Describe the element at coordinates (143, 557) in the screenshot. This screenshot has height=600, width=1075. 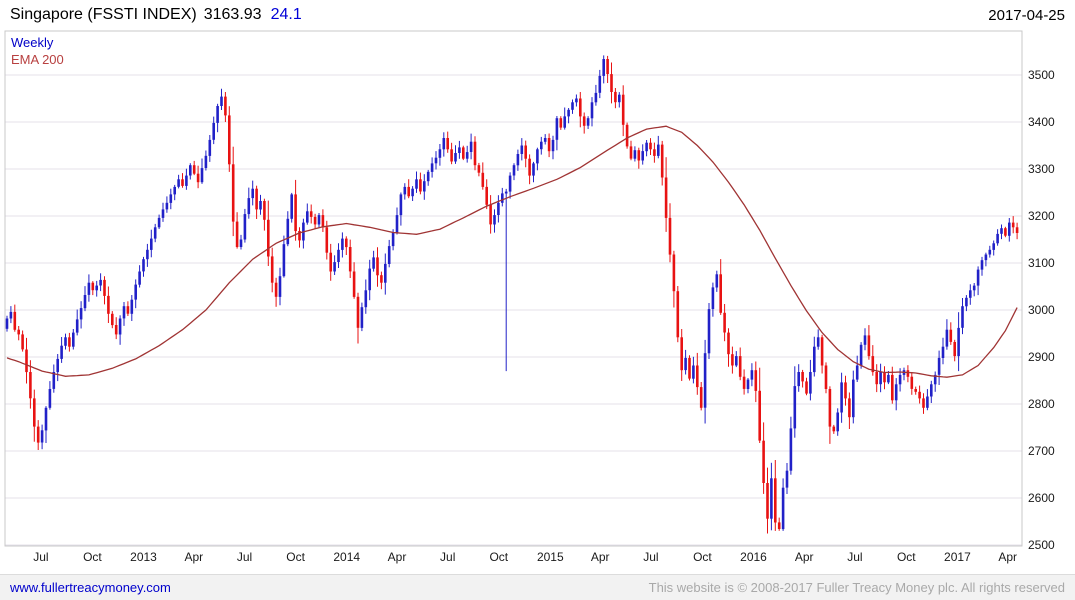
I see `svg-text: 2013` at that location.